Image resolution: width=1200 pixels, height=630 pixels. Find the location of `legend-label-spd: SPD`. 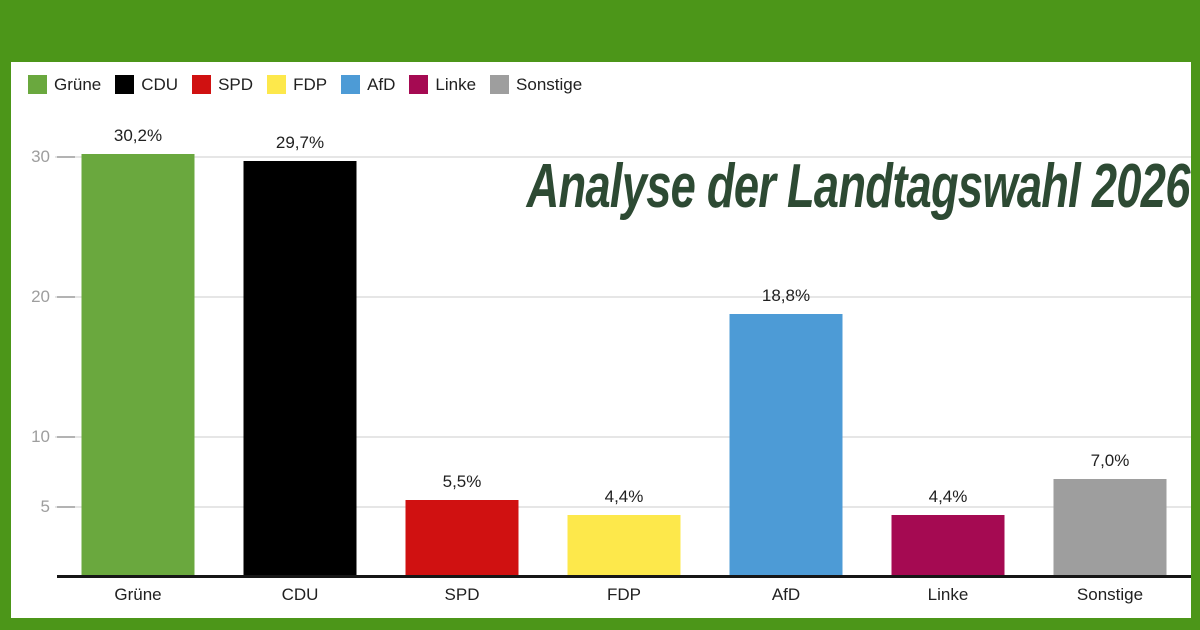

legend-label-spd: SPD is located at coordinates (236, 84).